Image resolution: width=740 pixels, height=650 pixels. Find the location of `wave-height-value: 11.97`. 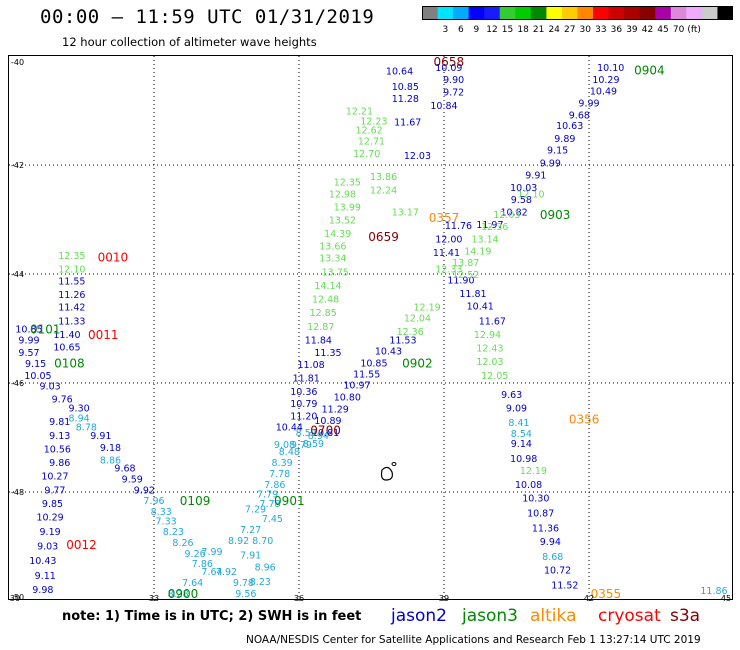

wave-height-value: 11.97 is located at coordinates (489, 225).